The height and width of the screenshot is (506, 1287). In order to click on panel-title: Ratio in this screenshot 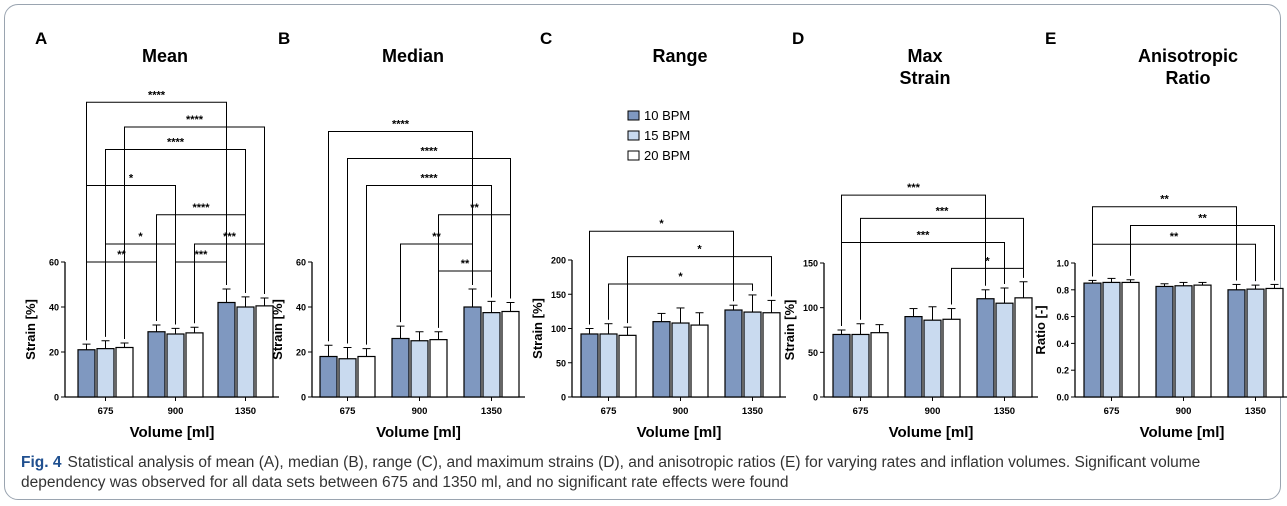, I will do `click(1188, 78)`.